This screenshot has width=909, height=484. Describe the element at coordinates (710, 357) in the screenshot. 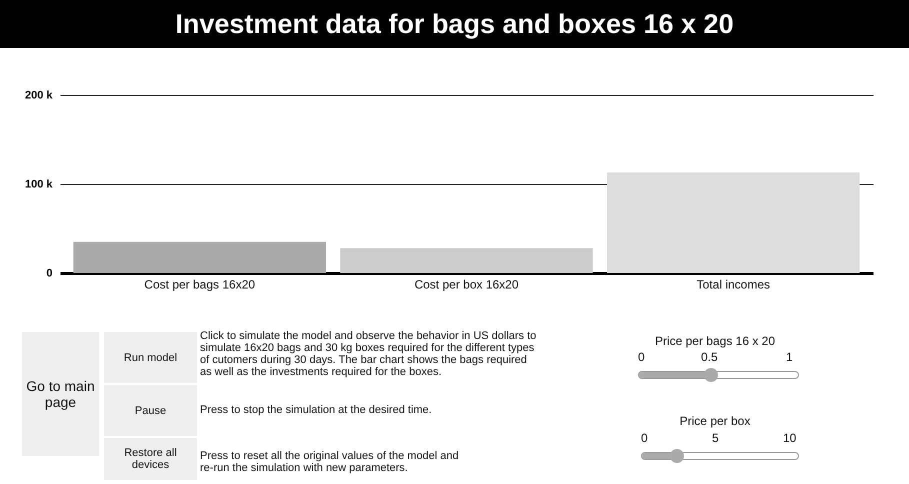

I see `text: 0.5` at that location.